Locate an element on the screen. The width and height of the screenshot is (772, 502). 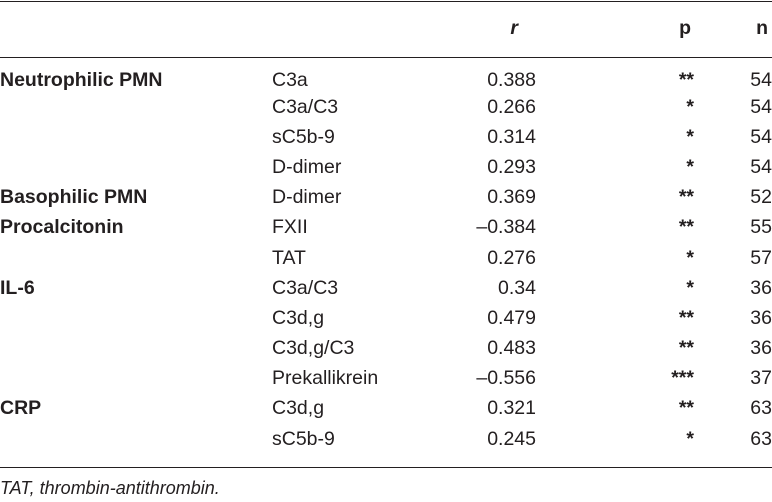
header-parameter is located at coordinates (357, 28).